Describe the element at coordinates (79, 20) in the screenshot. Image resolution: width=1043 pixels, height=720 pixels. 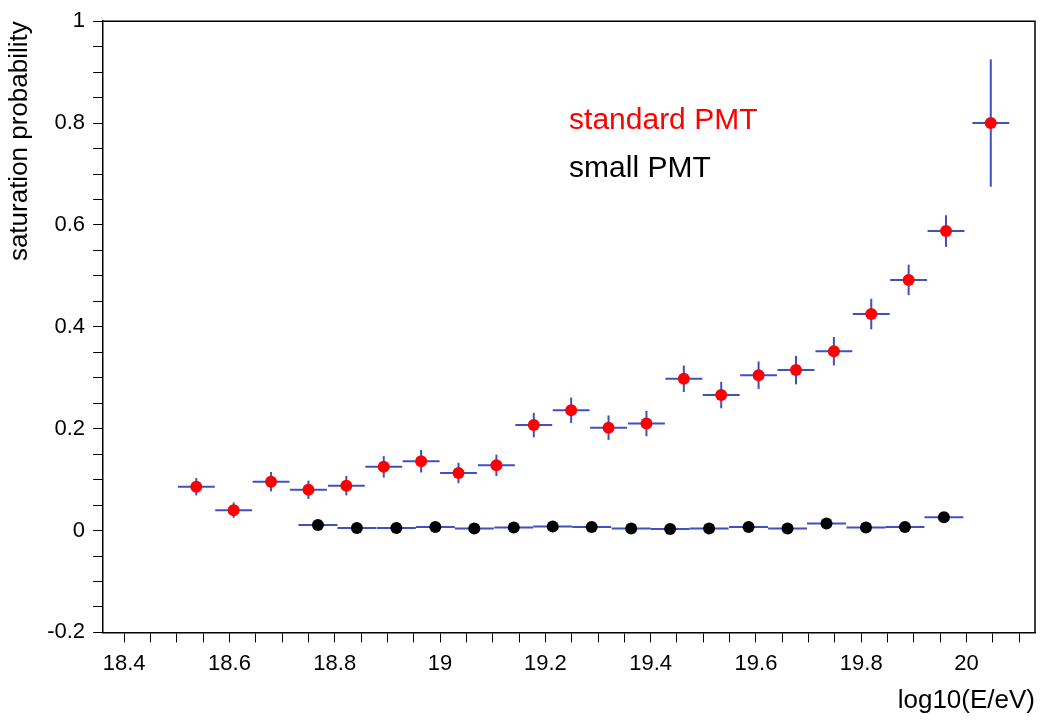
I see `y-tick-label: 1` at that location.